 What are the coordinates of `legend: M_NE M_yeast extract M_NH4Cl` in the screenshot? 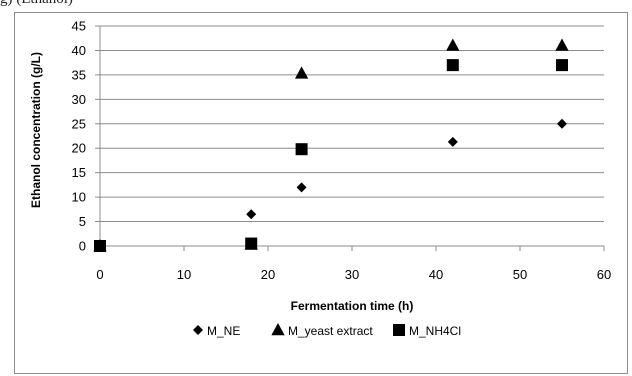 It's located at (327, 330).